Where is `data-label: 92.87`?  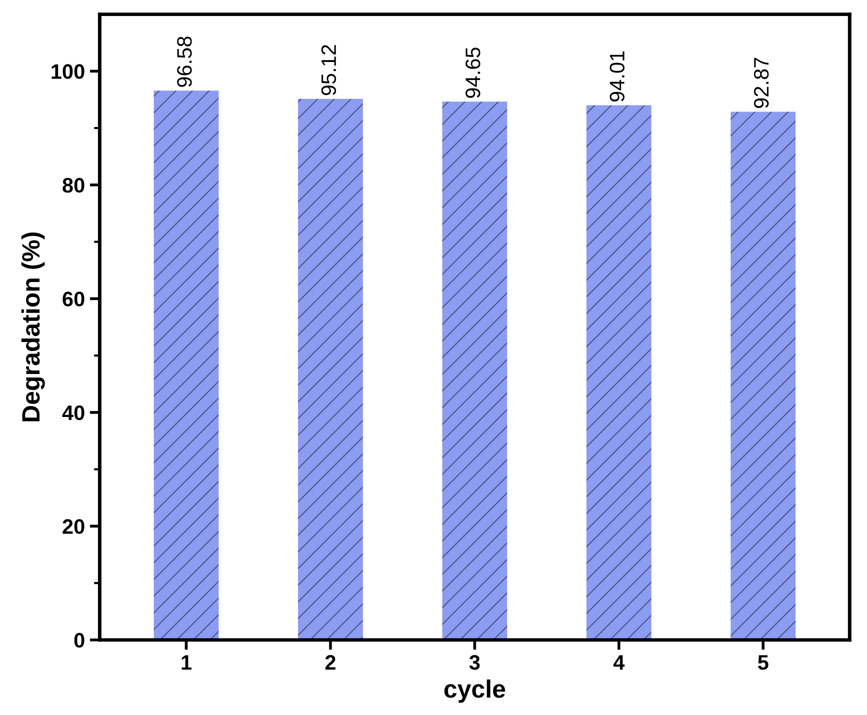
data-label: 92.87 is located at coordinates (761, 83).